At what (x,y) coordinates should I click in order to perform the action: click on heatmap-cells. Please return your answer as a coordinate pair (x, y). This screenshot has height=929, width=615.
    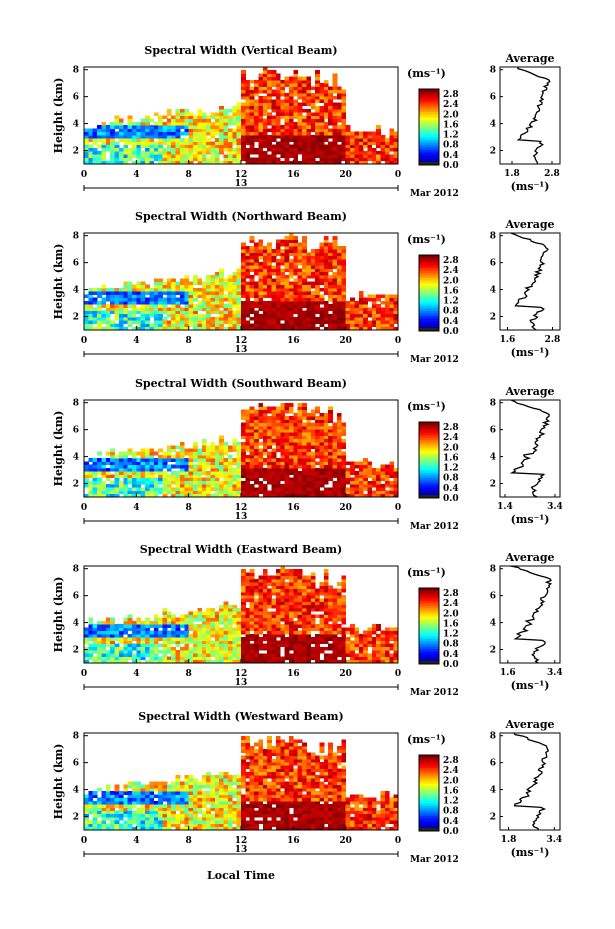
    Looking at the image, I should click on (241, 116).